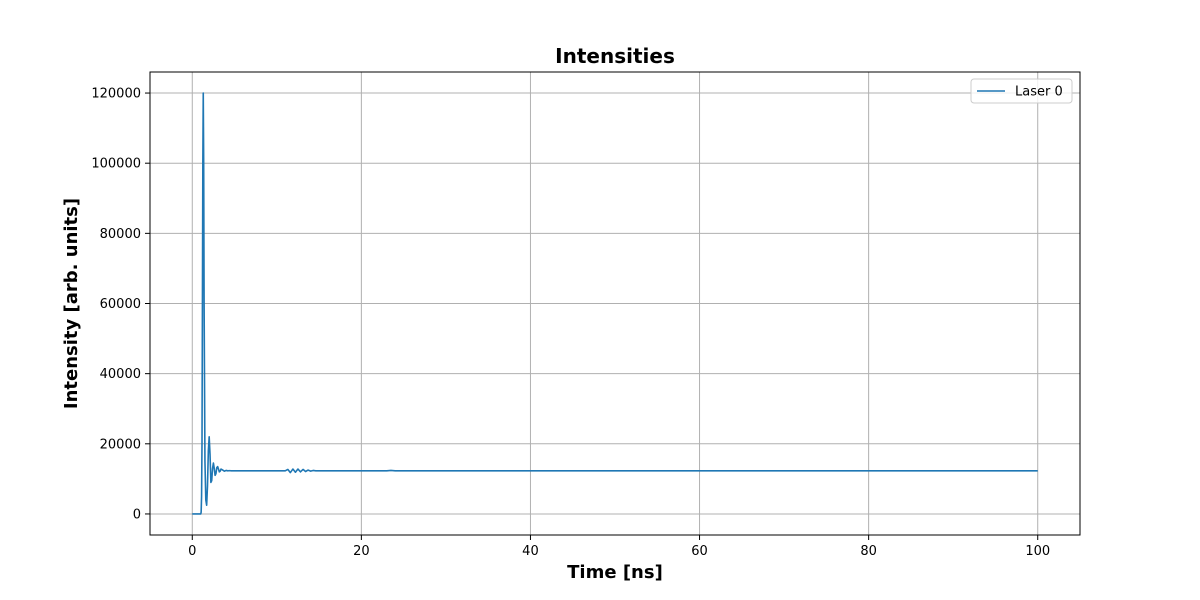  I want to click on x-axis-label: Time [ns], so click(615, 572).